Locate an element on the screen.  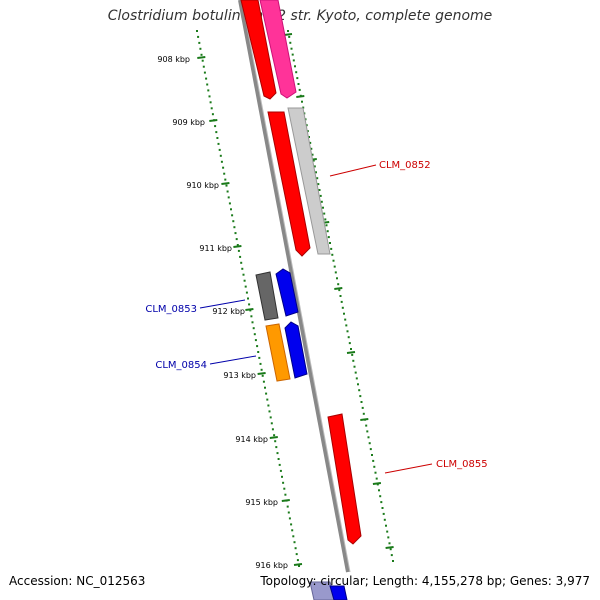
gene-red-top is located at coordinates (258, 50).